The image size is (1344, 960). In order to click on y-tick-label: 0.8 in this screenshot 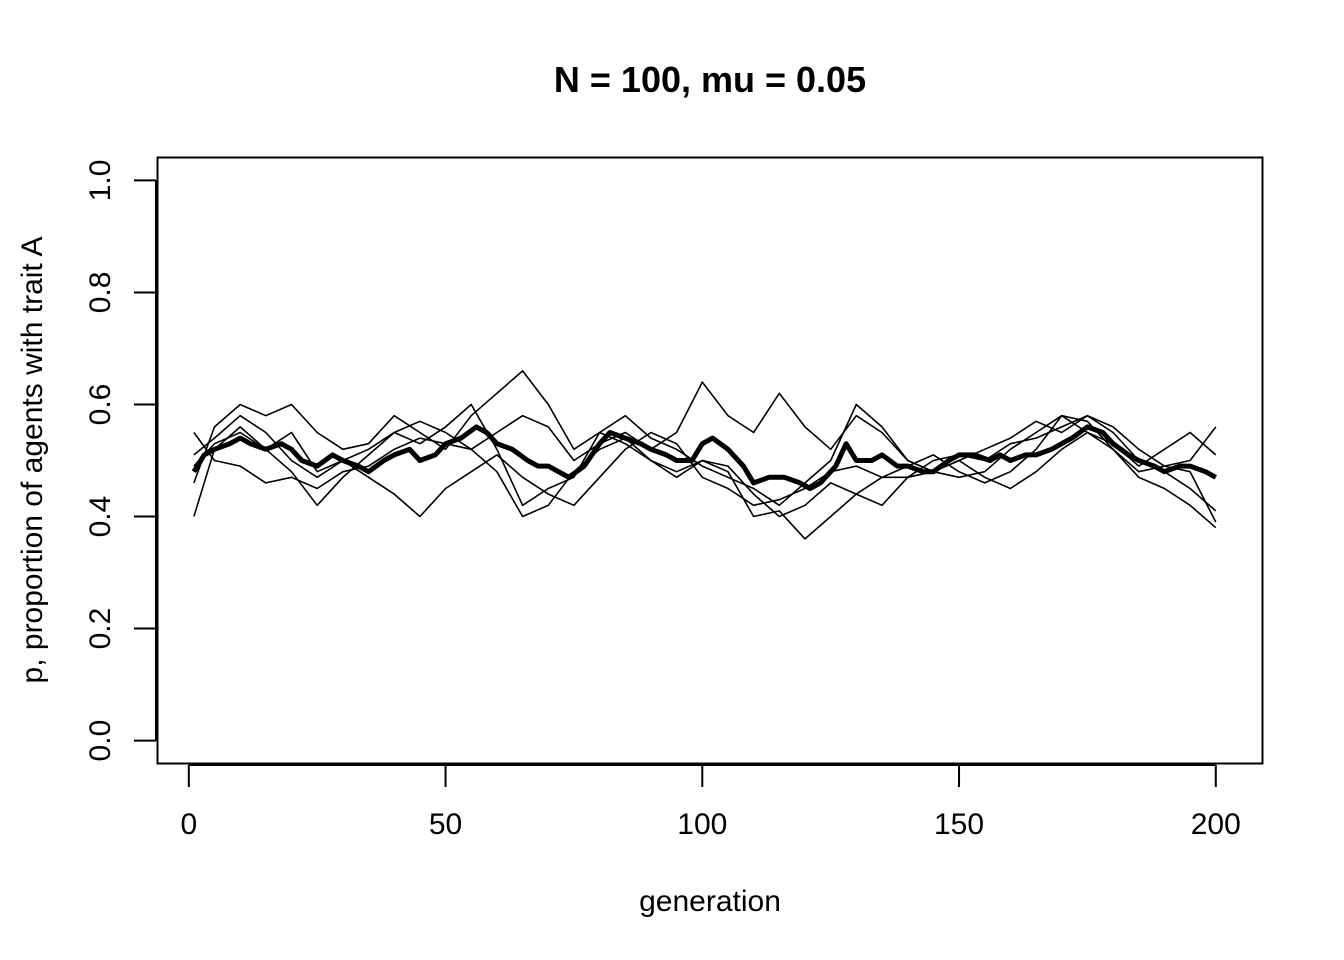, I will do `click(100, 293)`.